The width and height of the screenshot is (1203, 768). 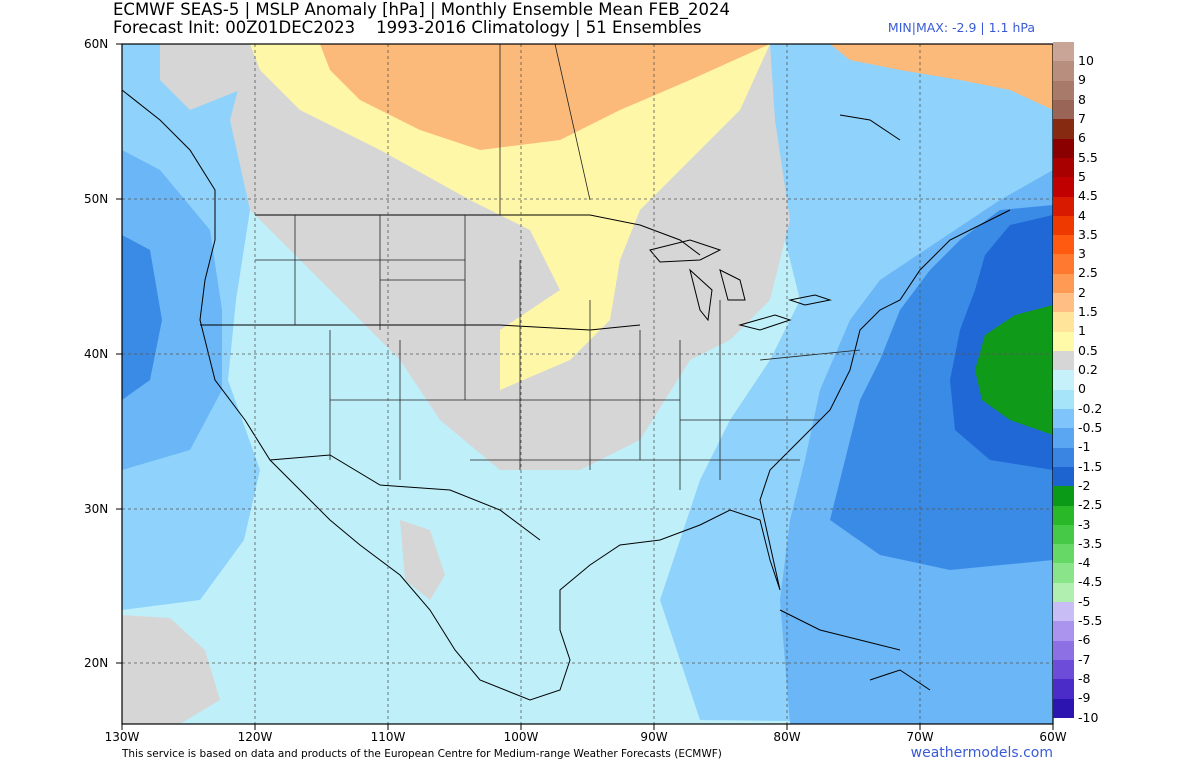 I want to click on lat-label-50n: 50N, so click(x=96, y=199).